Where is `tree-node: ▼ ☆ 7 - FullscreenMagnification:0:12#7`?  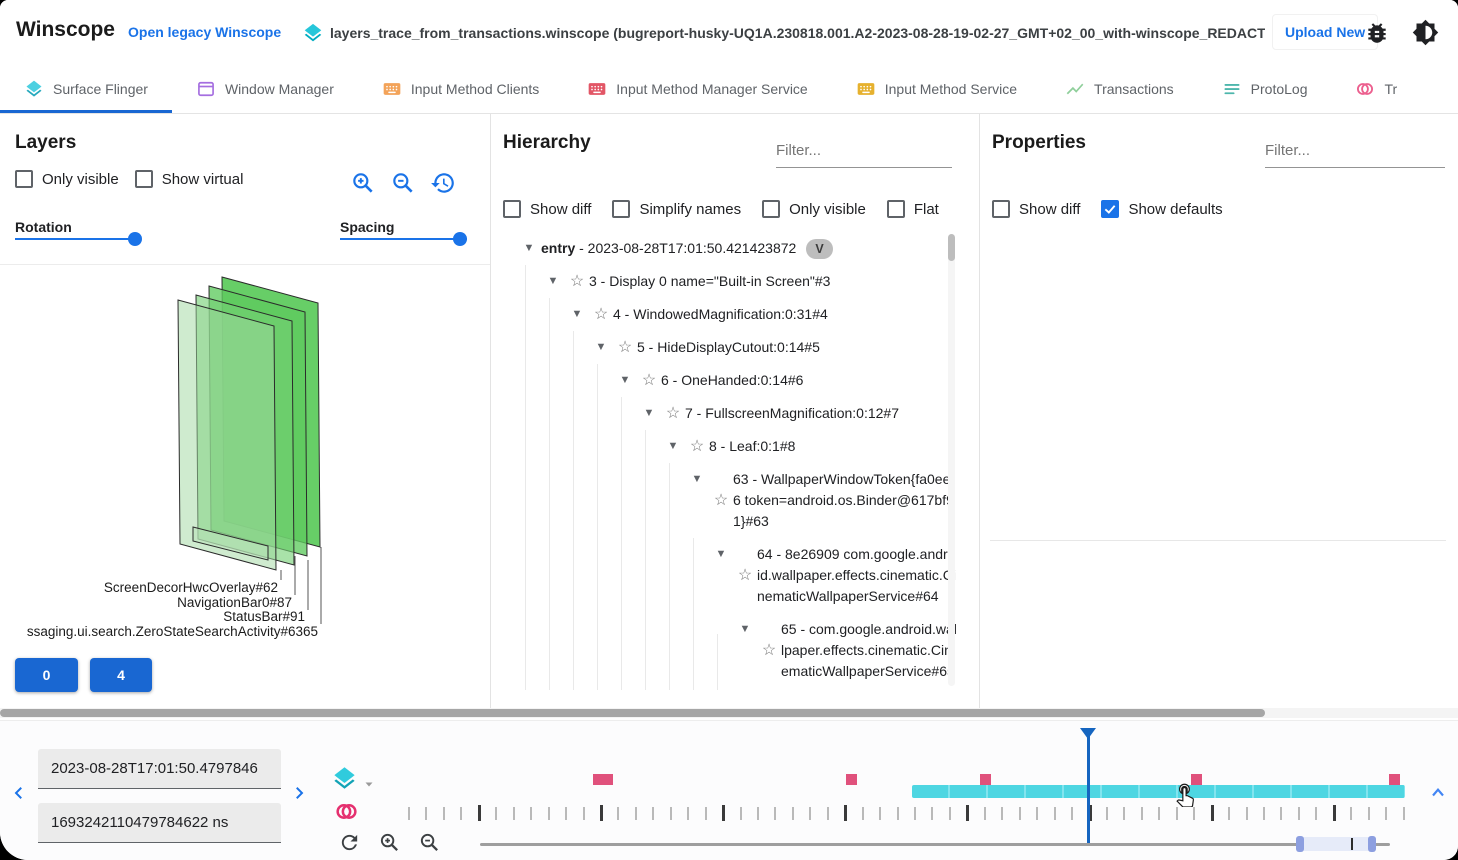 tree-node: ▼ ☆ 7 - FullscreenMagnification:0:12#7 is located at coordinates (797, 413).